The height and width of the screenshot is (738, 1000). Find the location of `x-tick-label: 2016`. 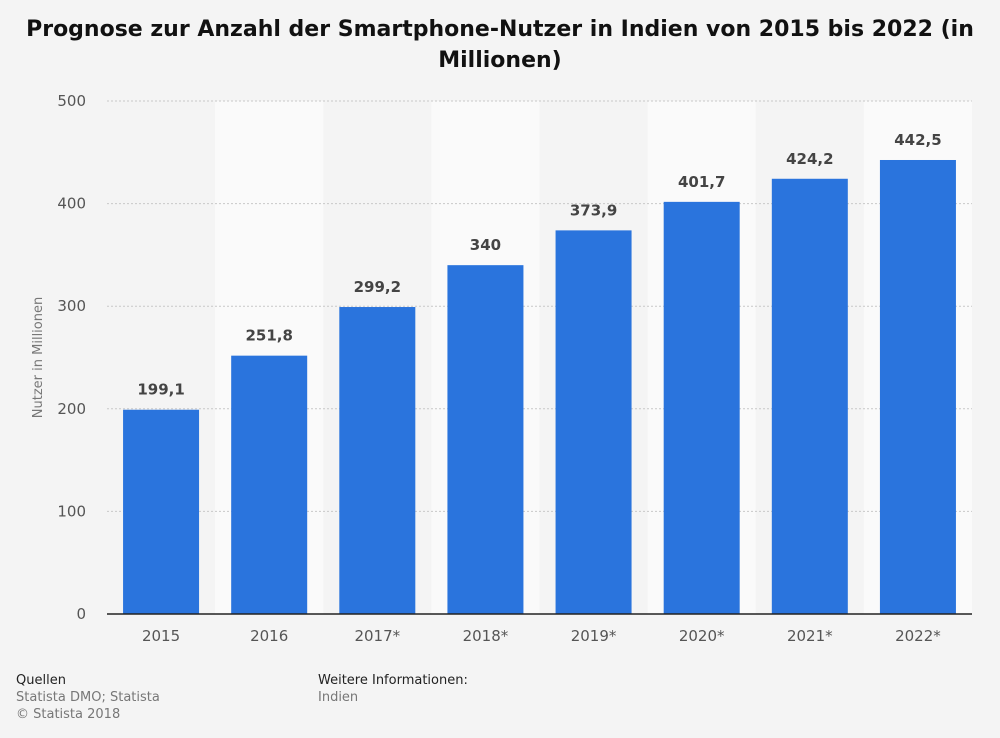

x-tick-label: 2016 is located at coordinates (269, 636).